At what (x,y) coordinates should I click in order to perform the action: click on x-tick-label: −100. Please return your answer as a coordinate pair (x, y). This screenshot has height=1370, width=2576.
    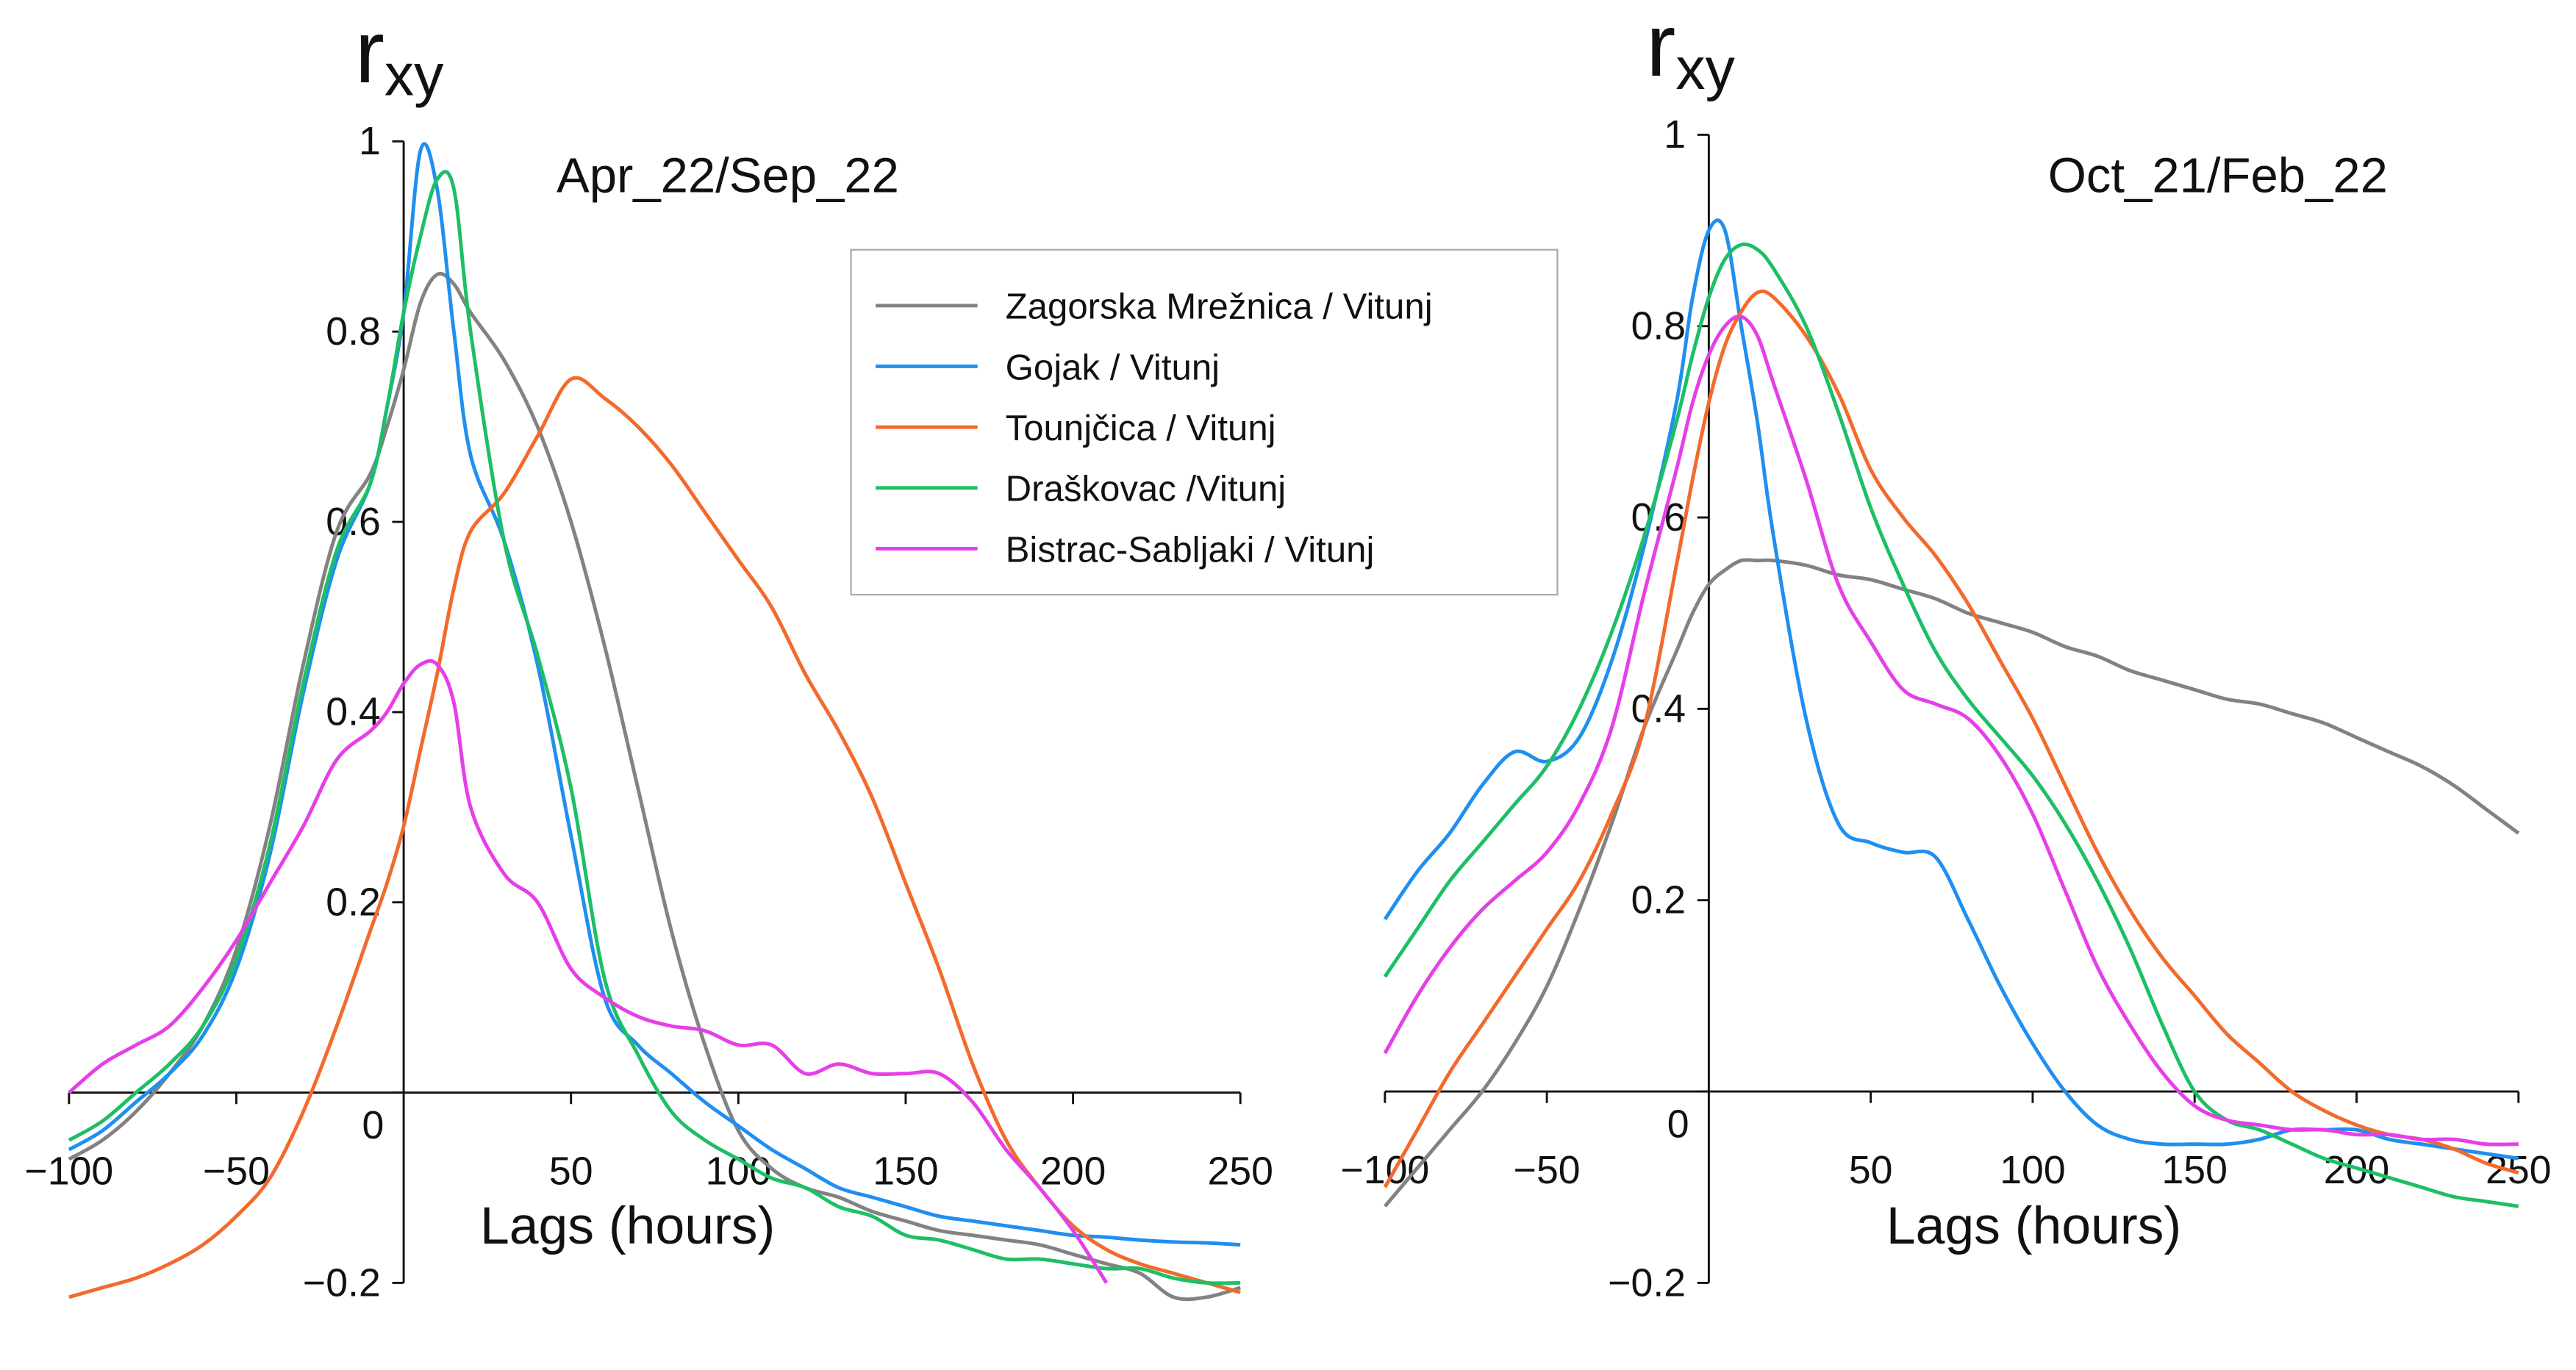
    Looking at the image, I should click on (68, 1172).